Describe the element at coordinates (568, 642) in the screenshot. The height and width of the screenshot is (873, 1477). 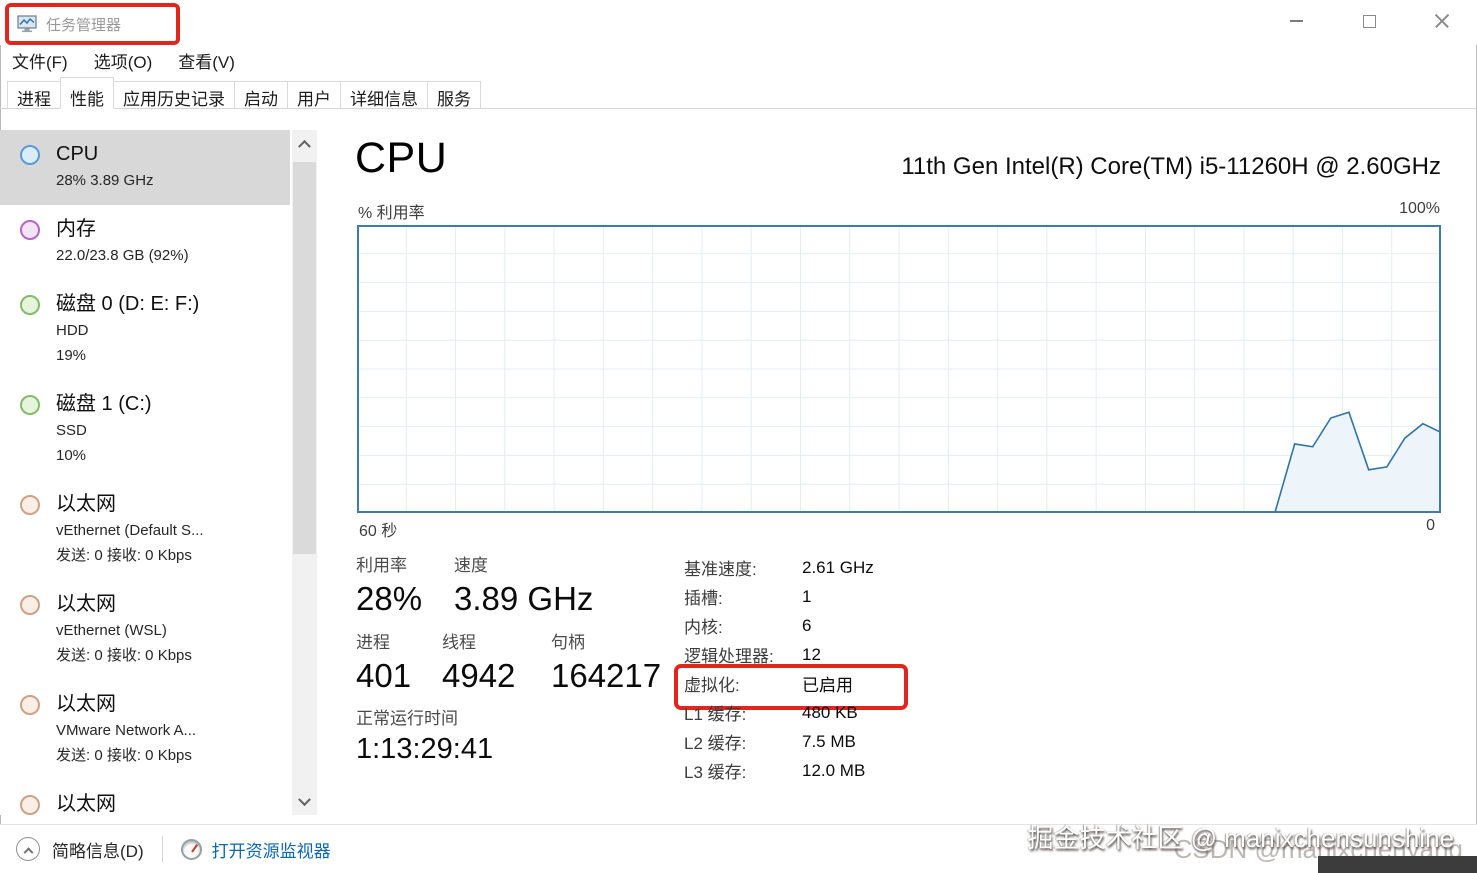
I see `stat-label: 句柄` at that location.